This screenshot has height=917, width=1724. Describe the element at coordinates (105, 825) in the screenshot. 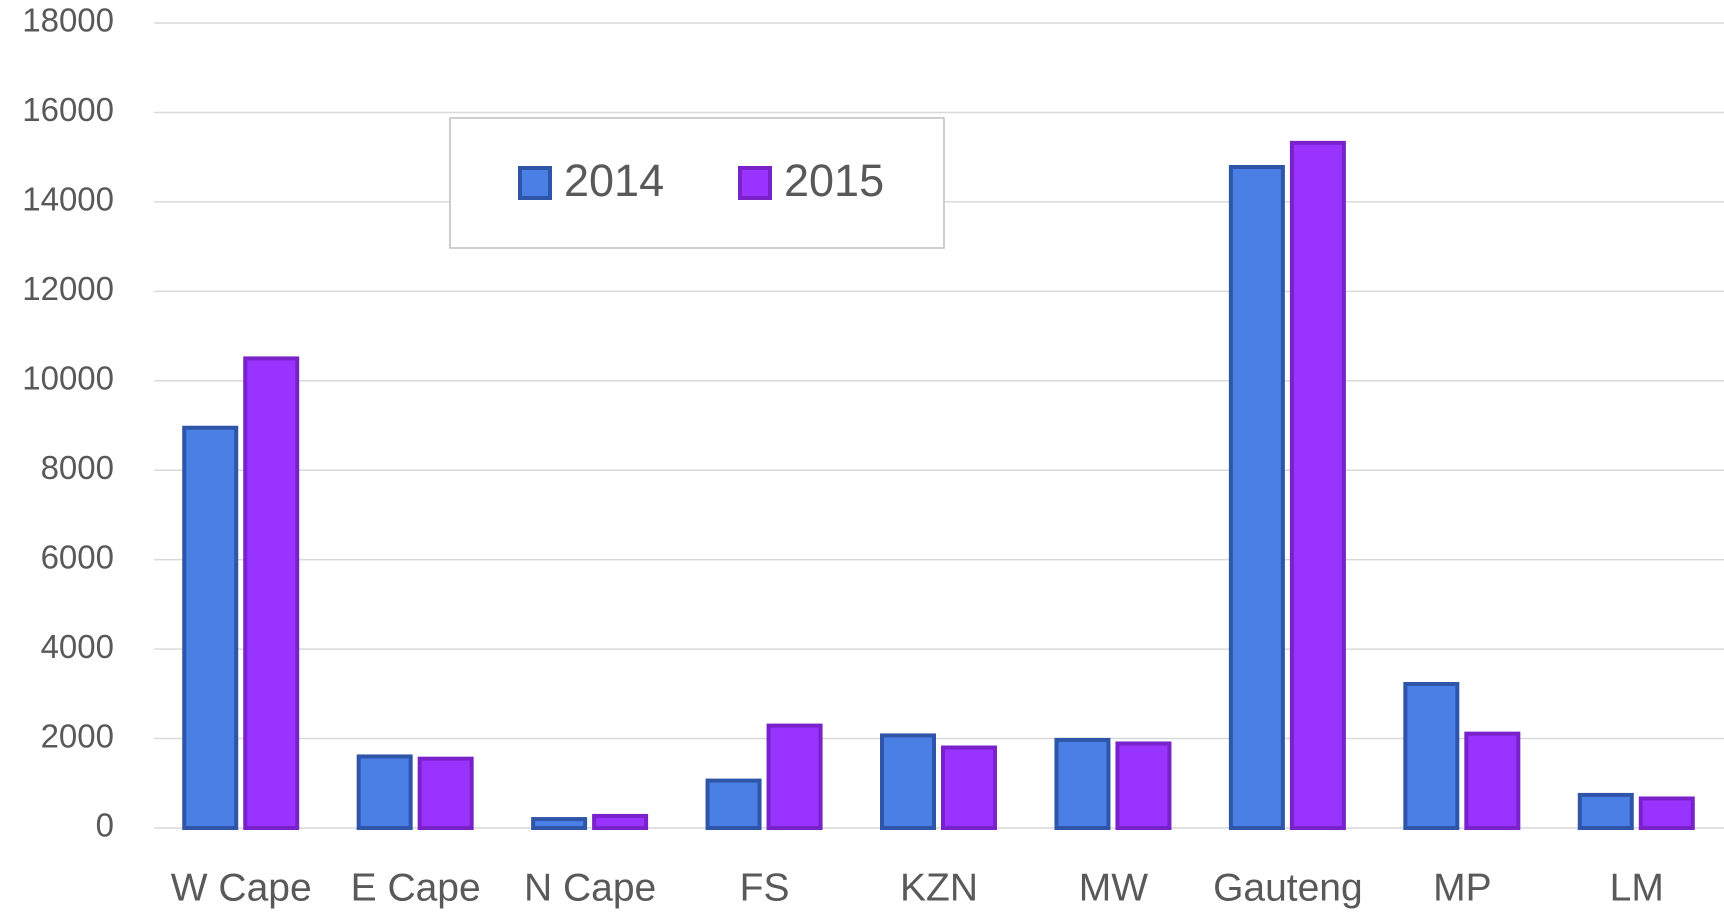

I see `y-tick-label: 0` at that location.